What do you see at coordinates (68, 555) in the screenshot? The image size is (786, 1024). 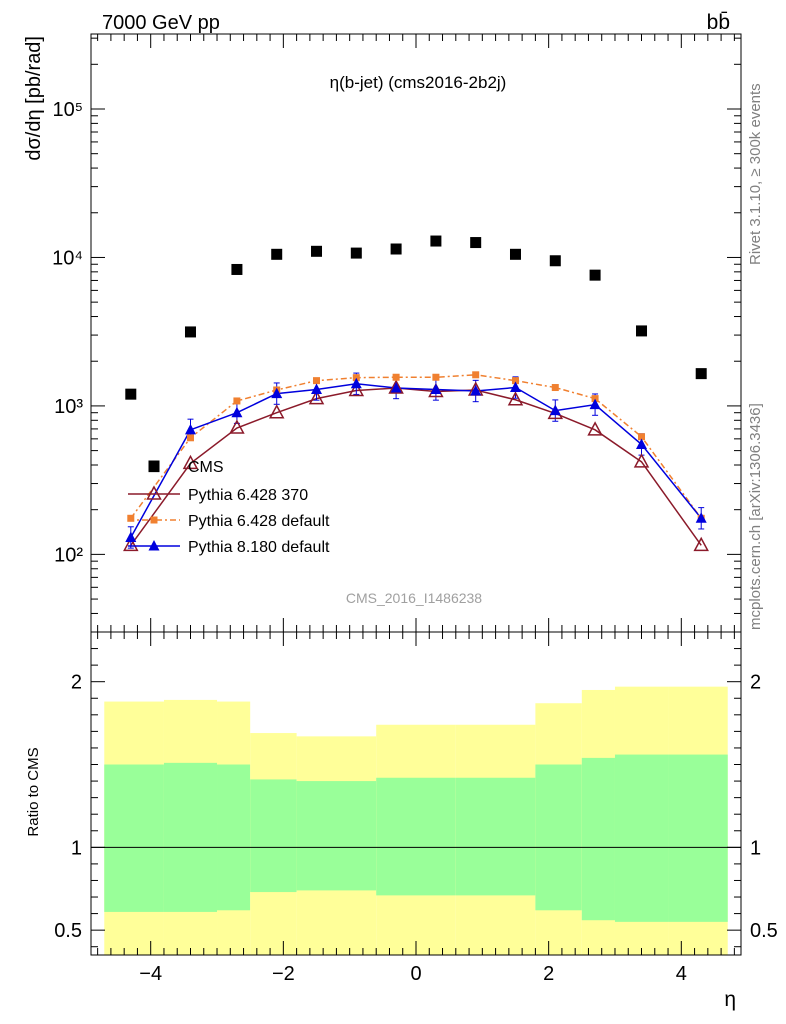 I see `y-tick-label: 10²` at bounding box center [68, 555].